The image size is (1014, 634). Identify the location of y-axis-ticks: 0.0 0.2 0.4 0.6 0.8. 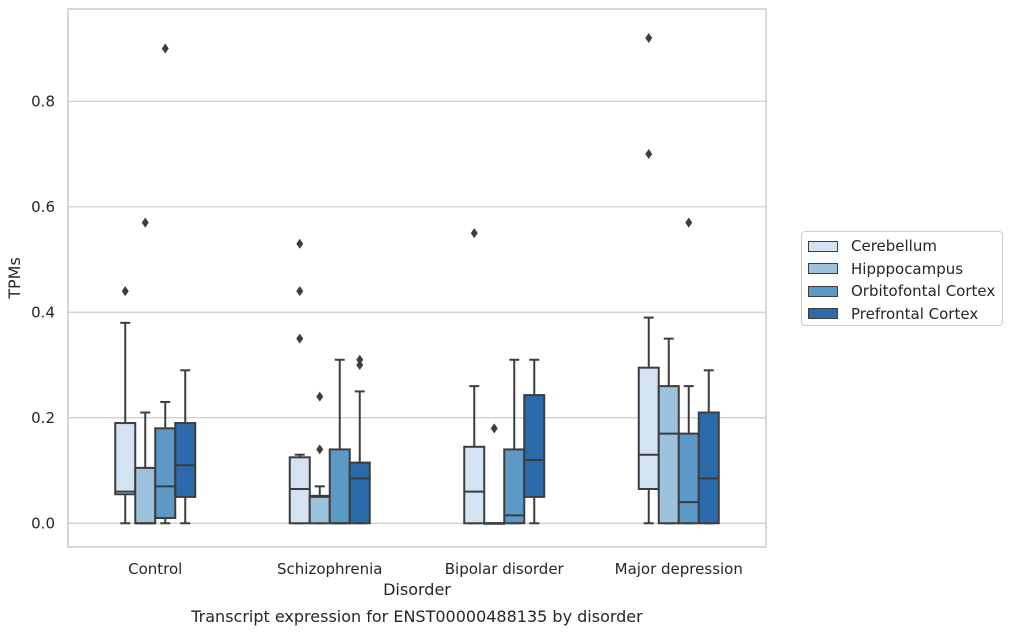
(43, 312).